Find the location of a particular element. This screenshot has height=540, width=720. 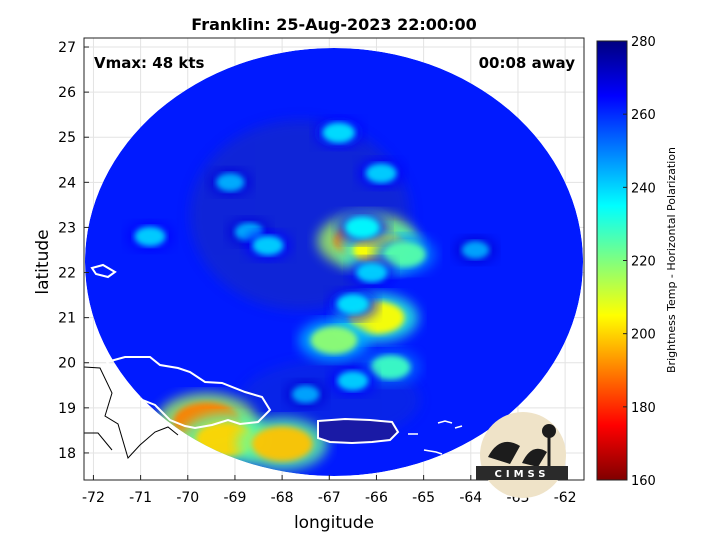

y-tick-label: 22 is located at coordinates (67, 274).